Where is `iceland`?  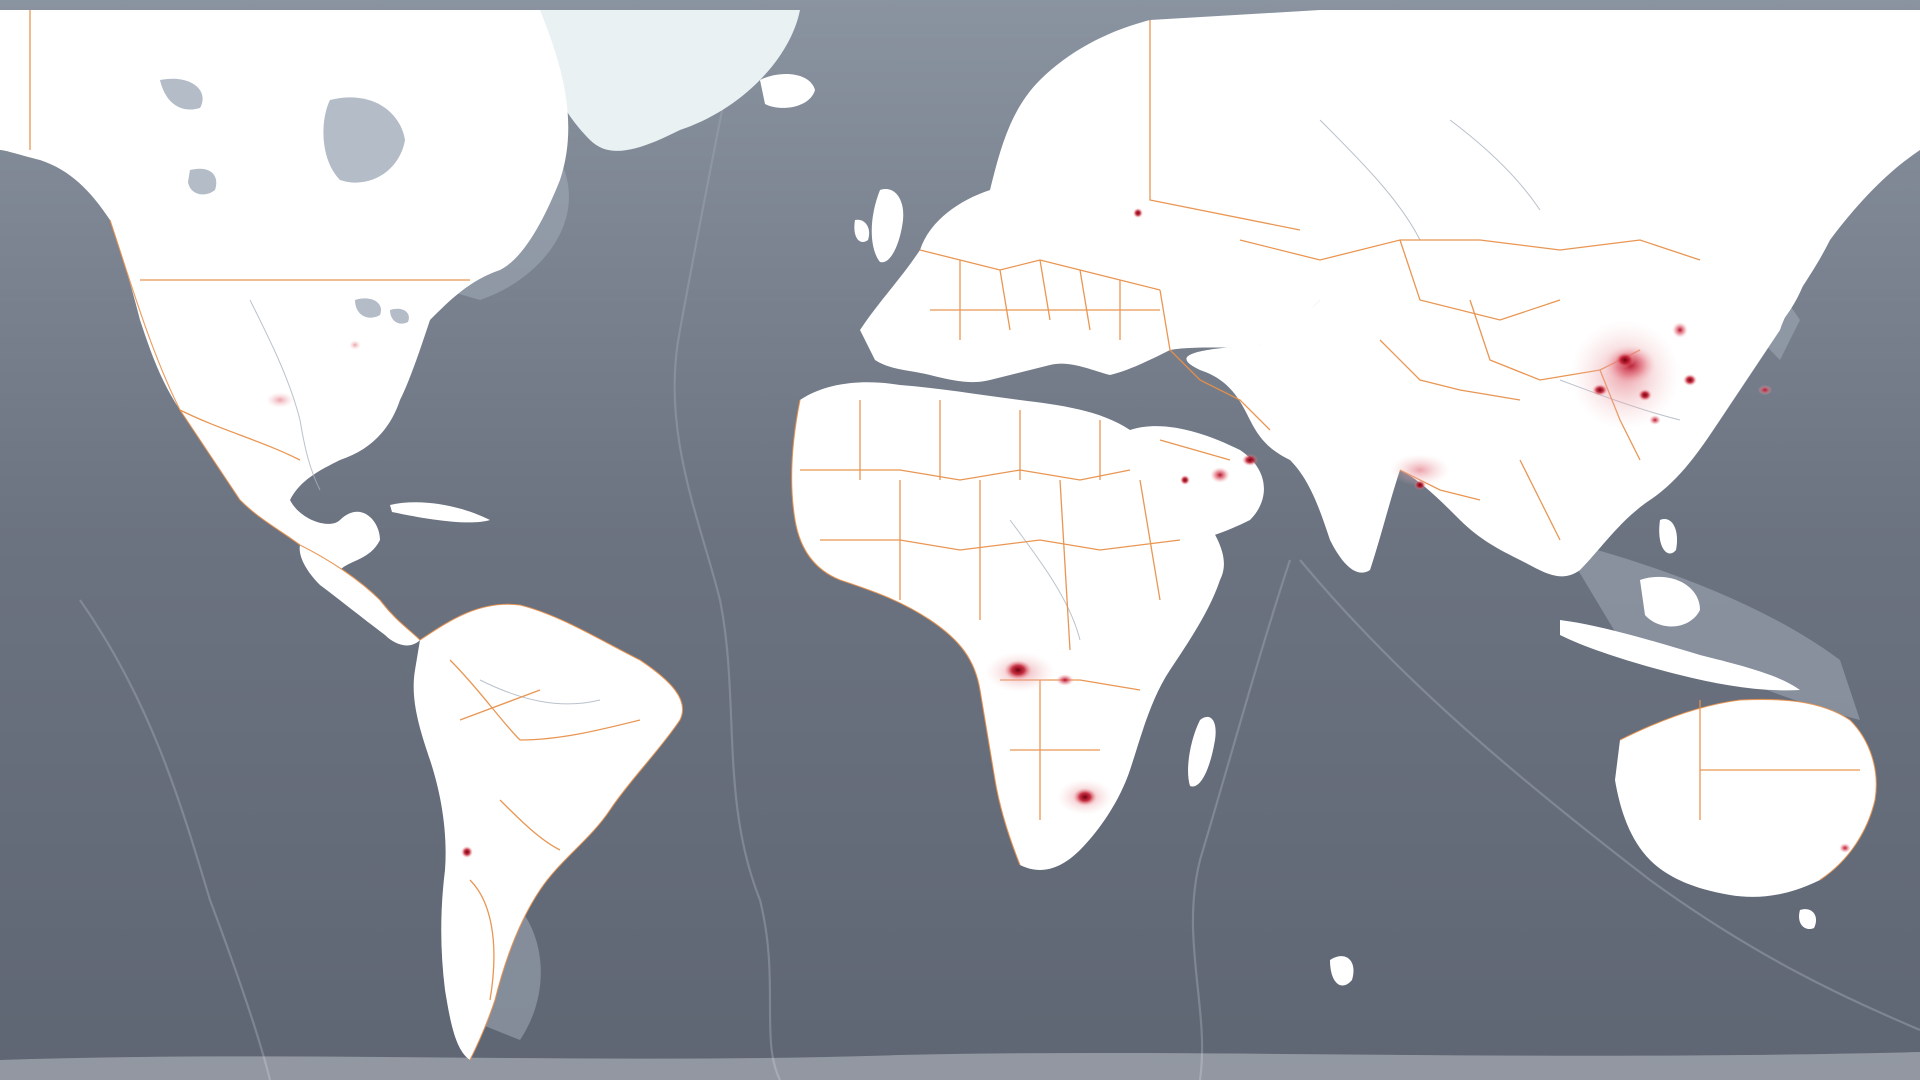 iceland is located at coordinates (787, 91).